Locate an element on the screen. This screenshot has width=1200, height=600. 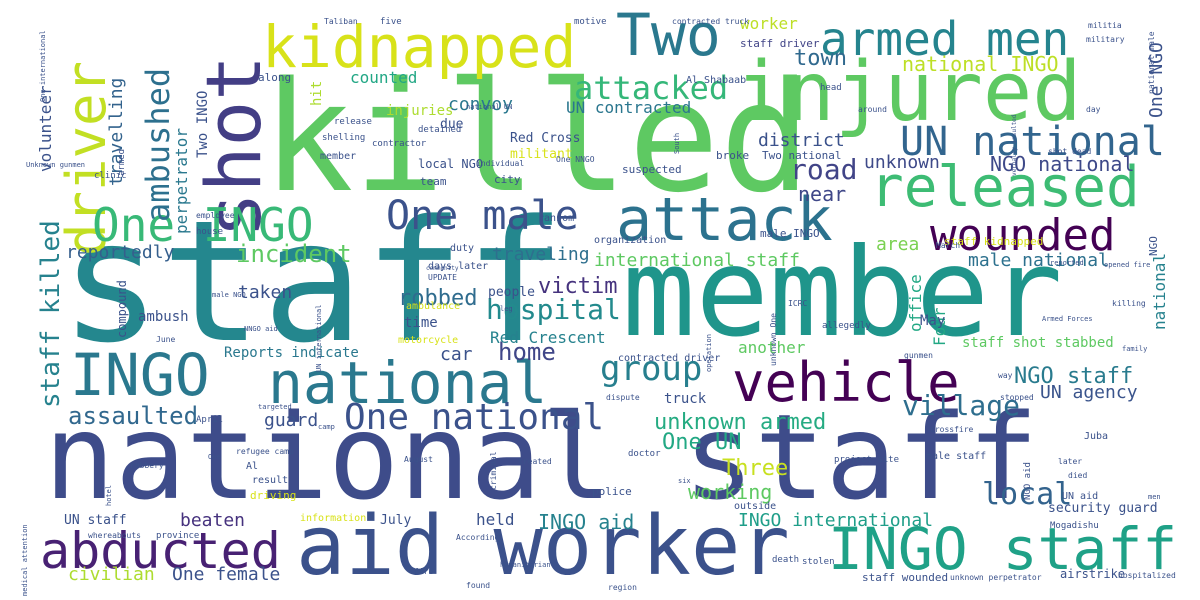
word-vehicle: vehicle is located at coordinates (846, 382).